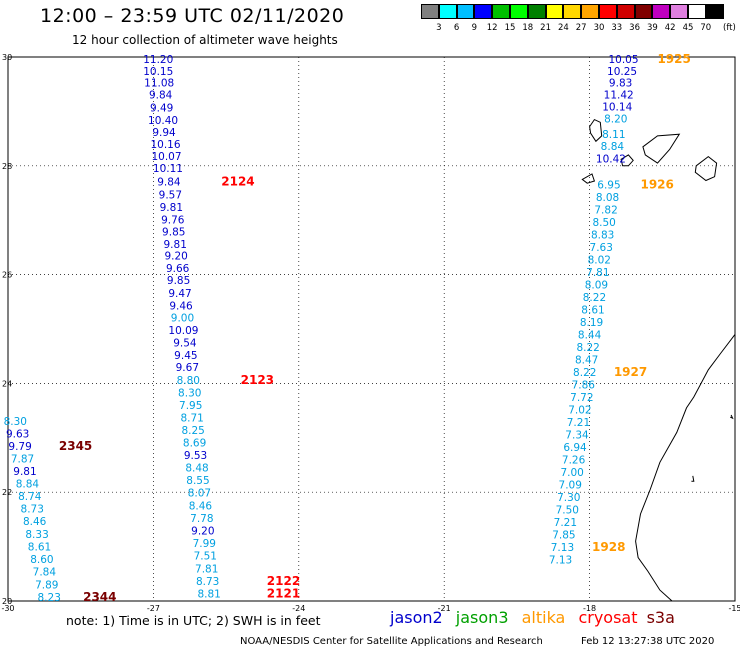 The image size is (740, 650). Describe the element at coordinates (611, 160) in the screenshot. I see `swh-value: 10.42` at that location.